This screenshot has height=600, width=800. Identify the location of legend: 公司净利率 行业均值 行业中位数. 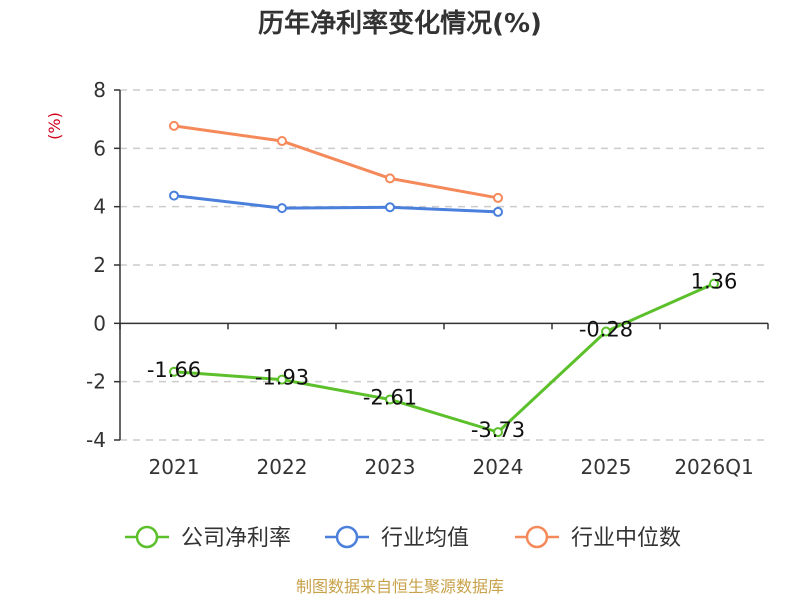
(403, 538).